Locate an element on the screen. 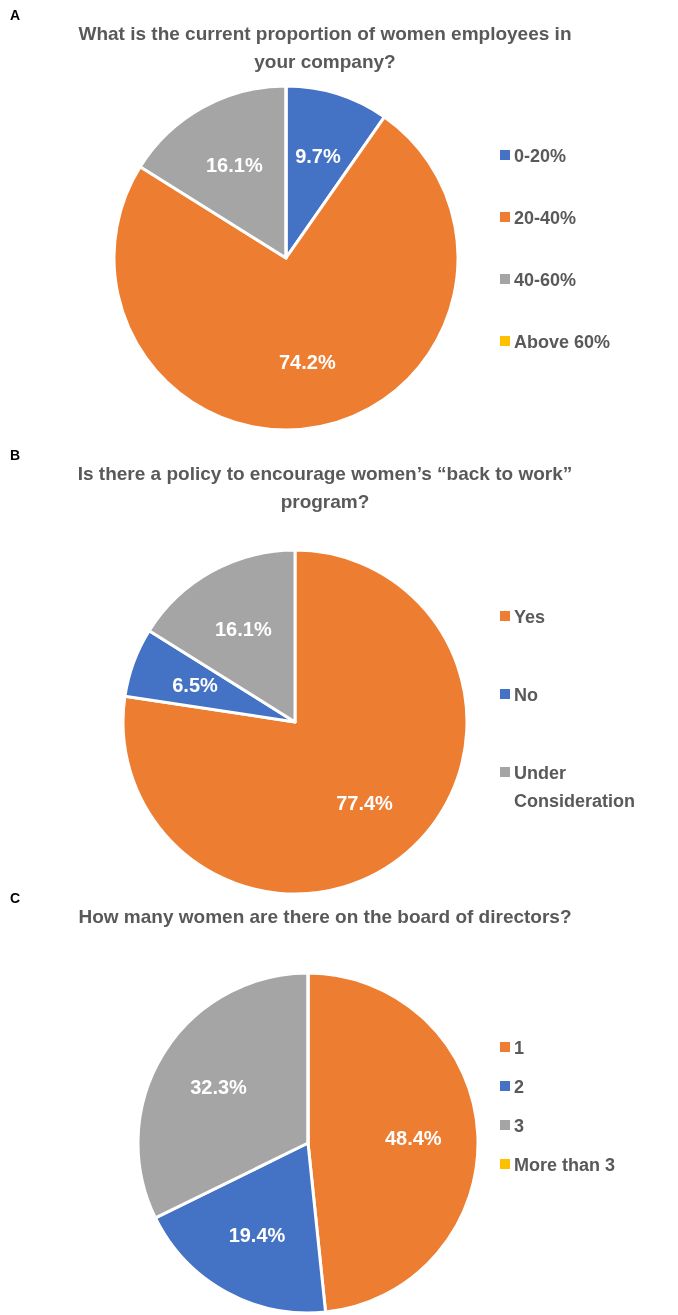  legend-label: More than 3 is located at coordinates (565, 1165).